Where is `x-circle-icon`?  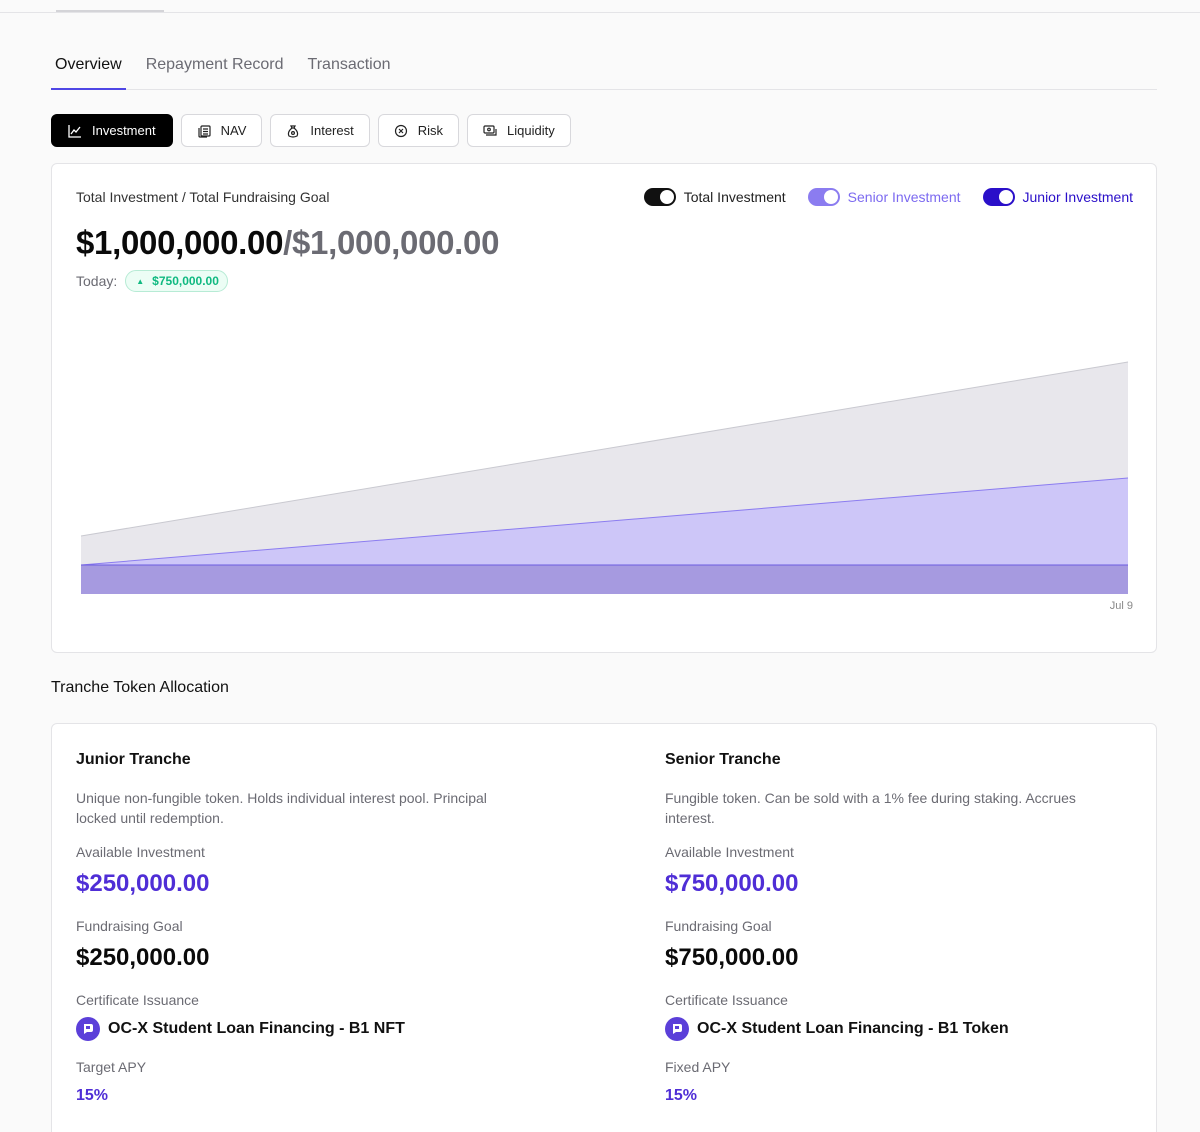 x-circle-icon is located at coordinates (400, 130).